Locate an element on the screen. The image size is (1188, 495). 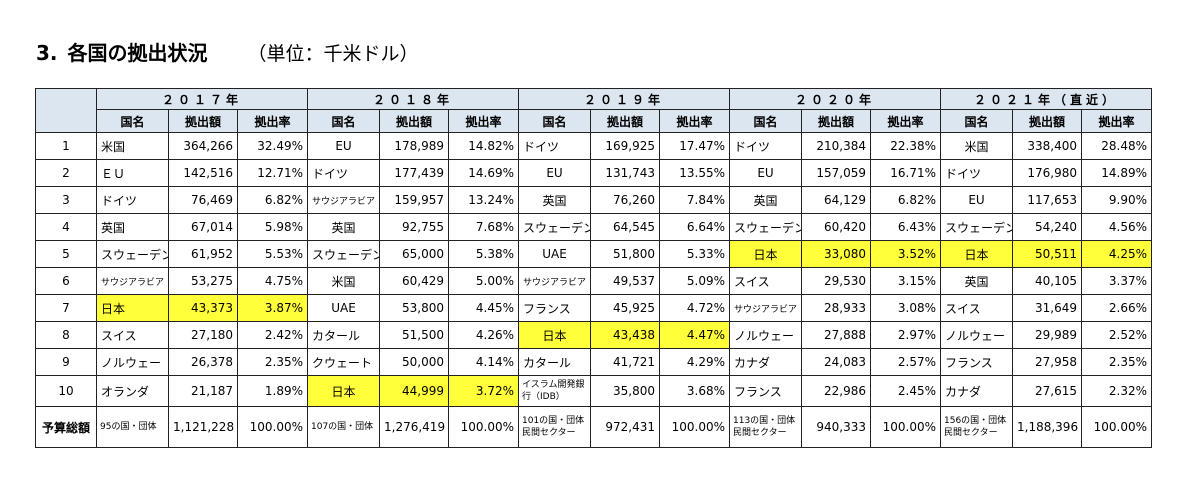
amount-cell: 27,180 is located at coordinates (203, 335).